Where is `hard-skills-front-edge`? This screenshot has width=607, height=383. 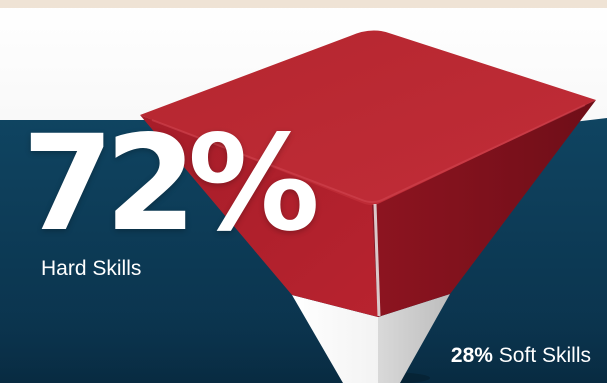
hard-skills-front-edge is located at coordinates (377, 260).